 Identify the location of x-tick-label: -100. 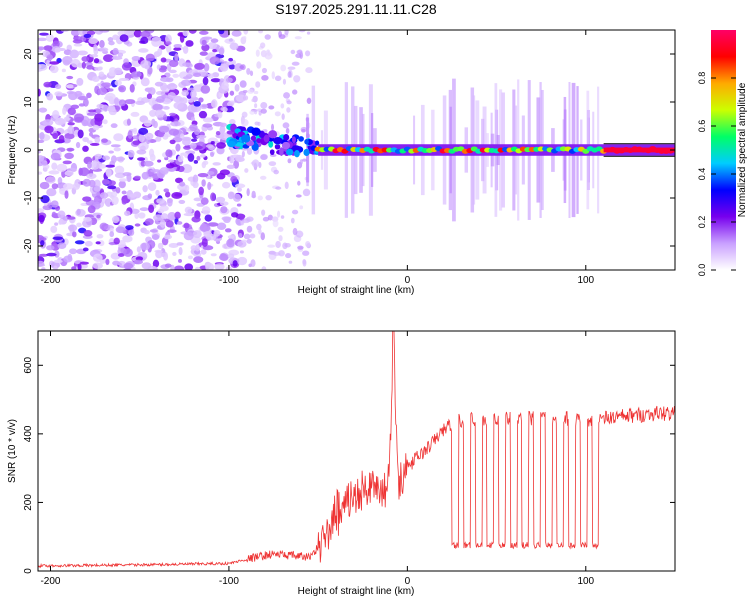
(229, 581).